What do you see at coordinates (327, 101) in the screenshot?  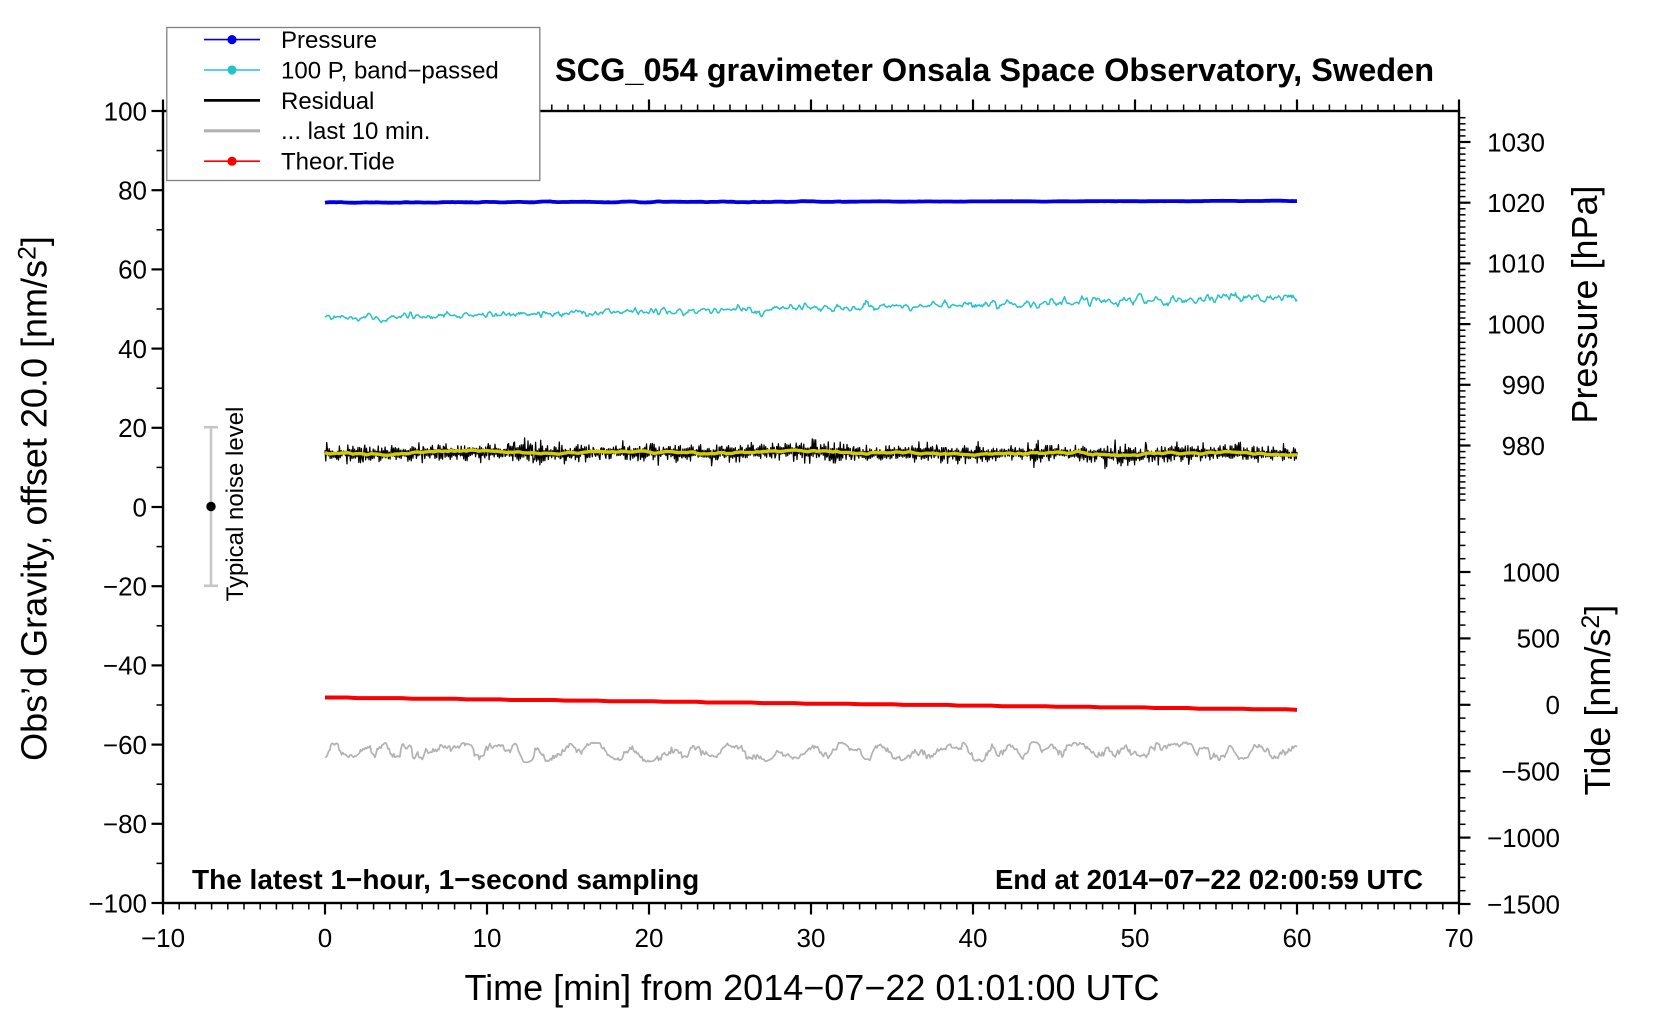 I see `svg-text: Residual` at bounding box center [327, 101].